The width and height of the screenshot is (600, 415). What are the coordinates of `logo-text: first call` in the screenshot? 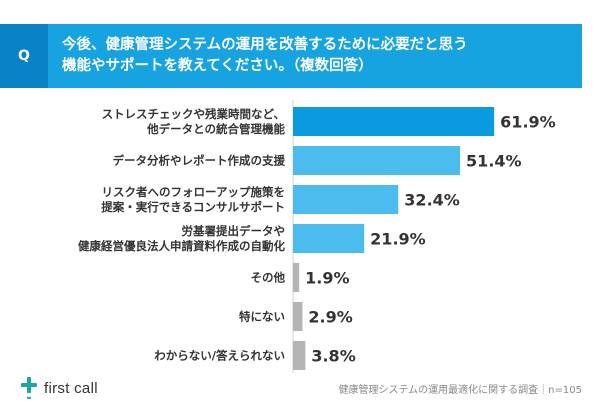 It's located at (71, 388).